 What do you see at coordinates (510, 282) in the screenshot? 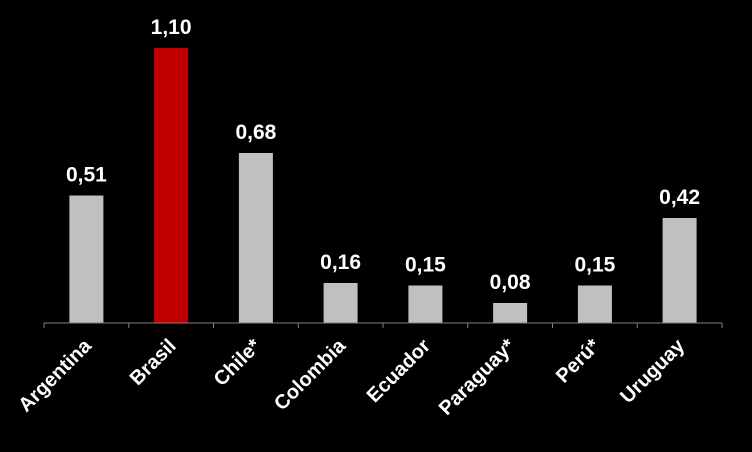
I see `data-label-paraguay: 0,08` at bounding box center [510, 282].